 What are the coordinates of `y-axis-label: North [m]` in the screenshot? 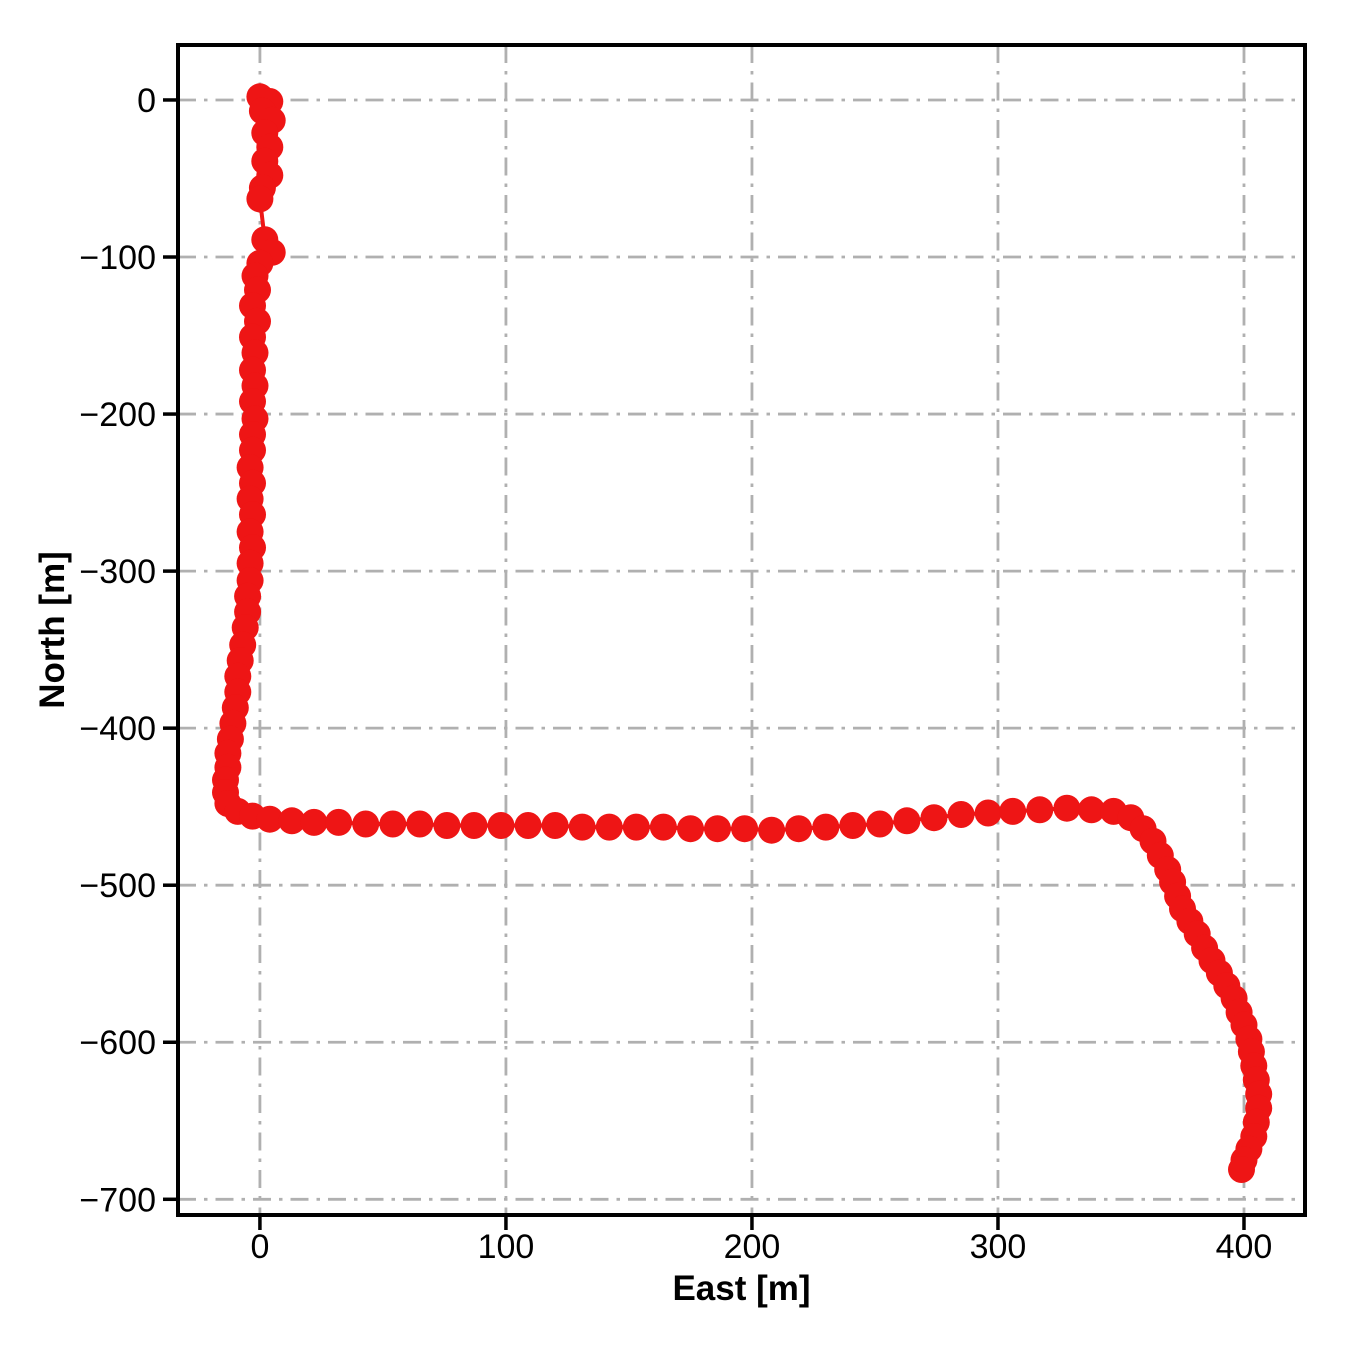 It's located at (52, 629).